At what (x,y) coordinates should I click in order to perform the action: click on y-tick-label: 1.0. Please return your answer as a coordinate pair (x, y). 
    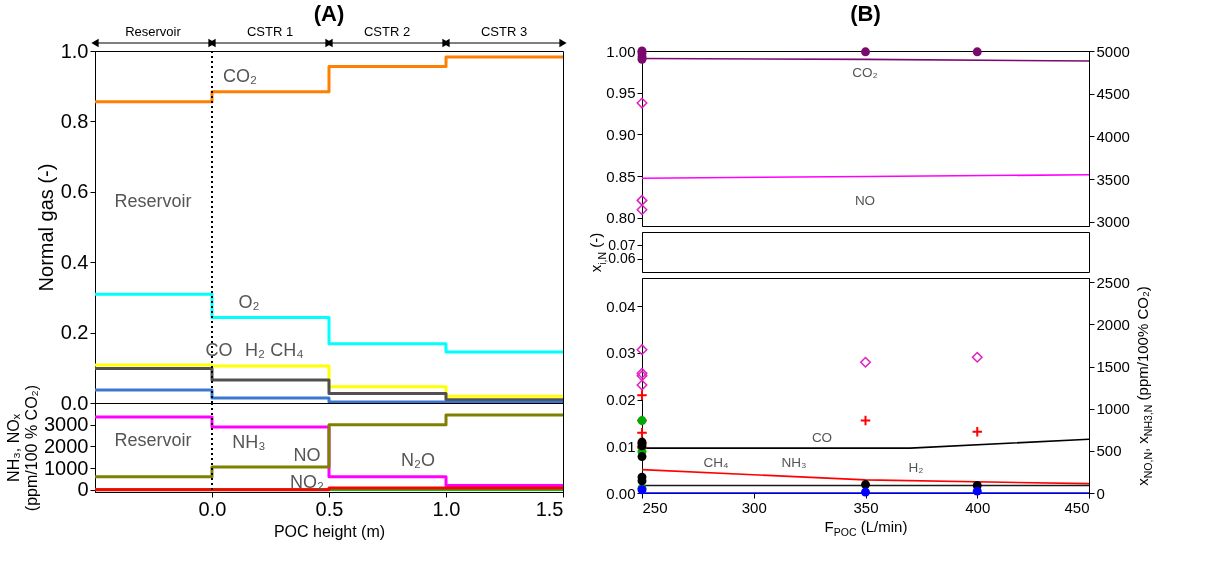
    Looking at the image, I should click on (74, 50).